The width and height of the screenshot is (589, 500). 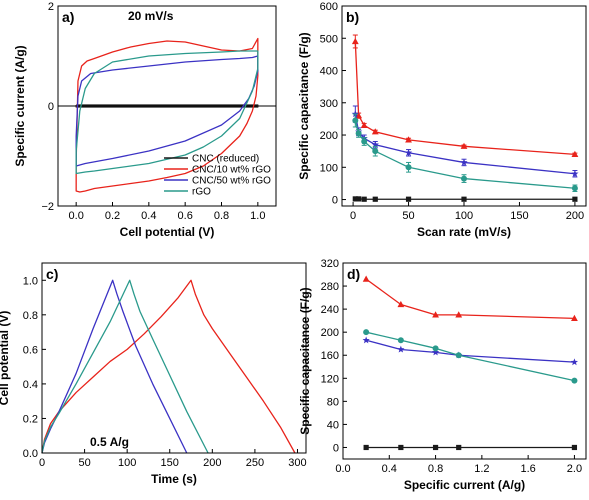 I want to click on y-tick-label: 0.0, so click(x=30, y=454).